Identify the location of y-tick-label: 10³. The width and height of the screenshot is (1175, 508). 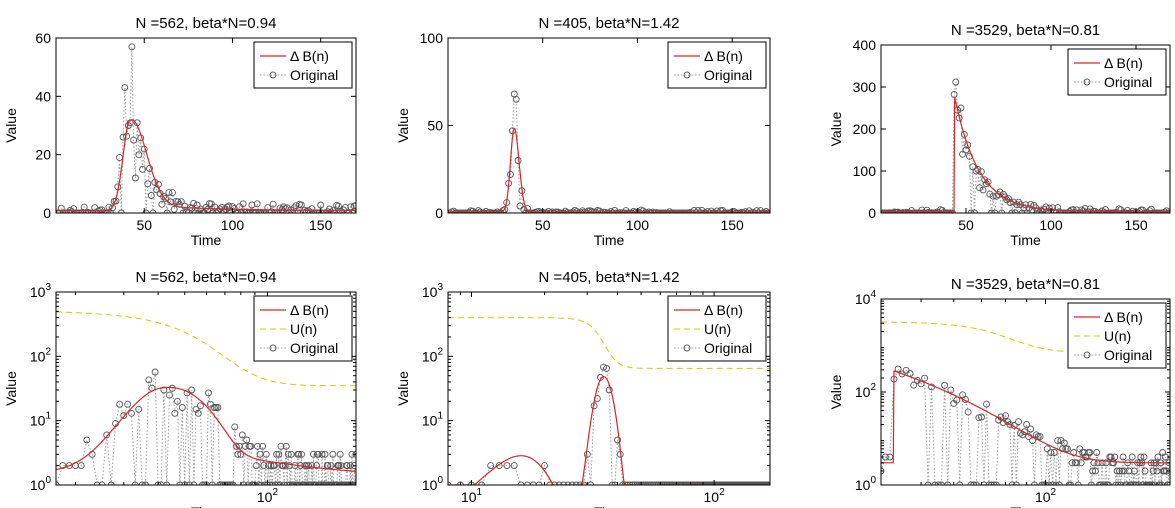
(41, 291).